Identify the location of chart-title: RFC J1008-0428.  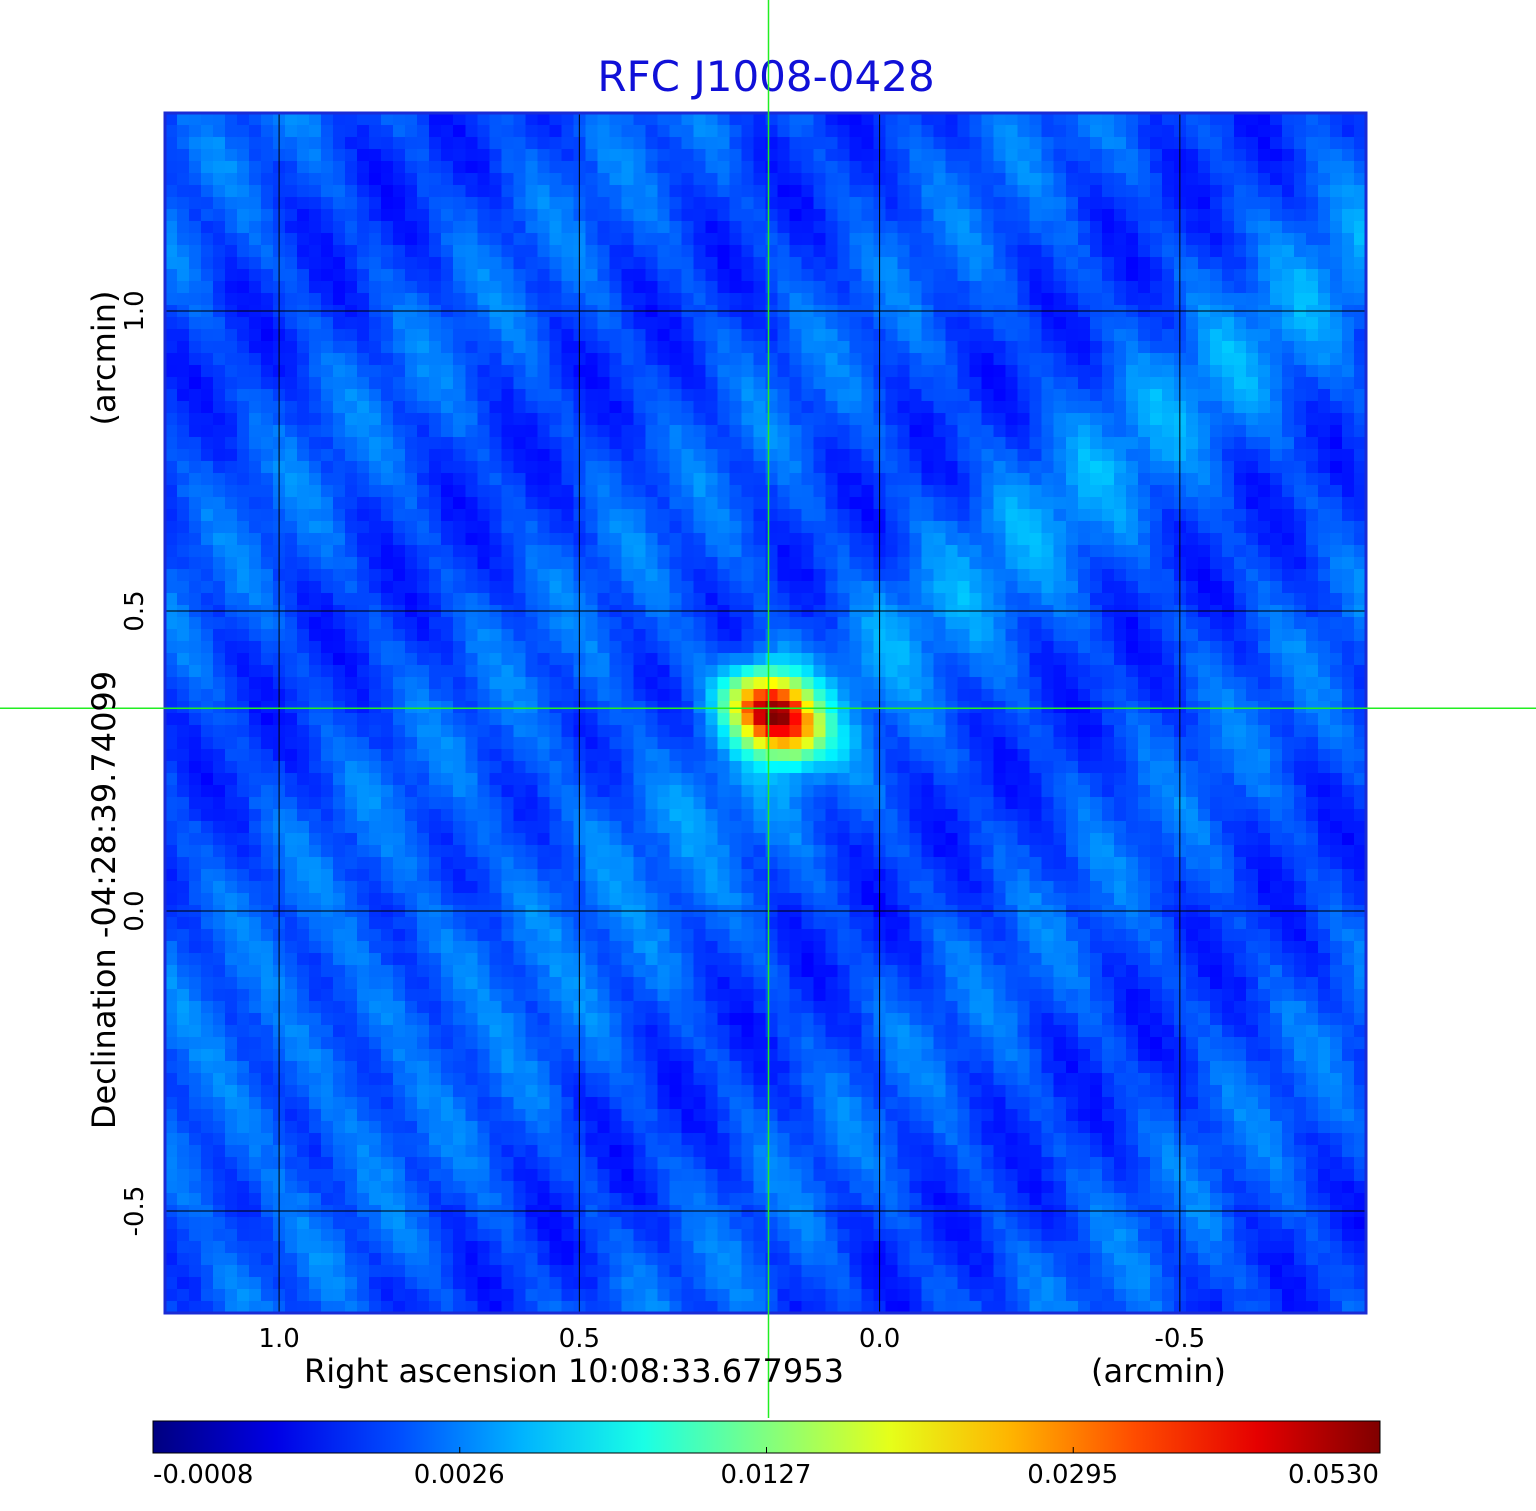
(766, 76).